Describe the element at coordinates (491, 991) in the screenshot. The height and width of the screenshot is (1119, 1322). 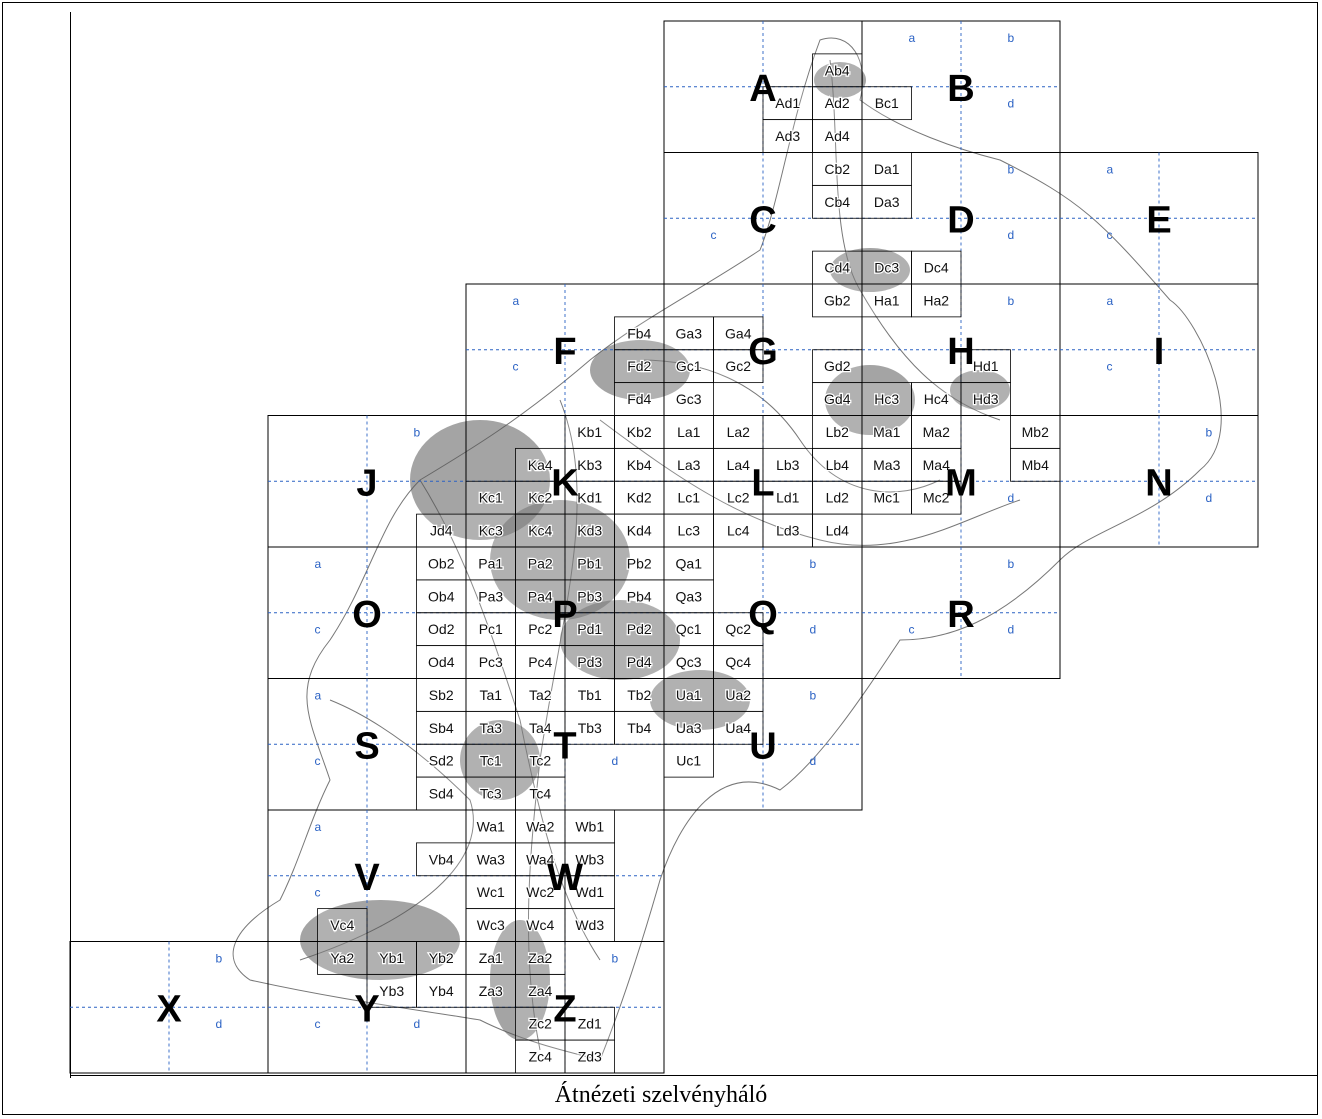
I see `subsheet-label: Za3` at that location.